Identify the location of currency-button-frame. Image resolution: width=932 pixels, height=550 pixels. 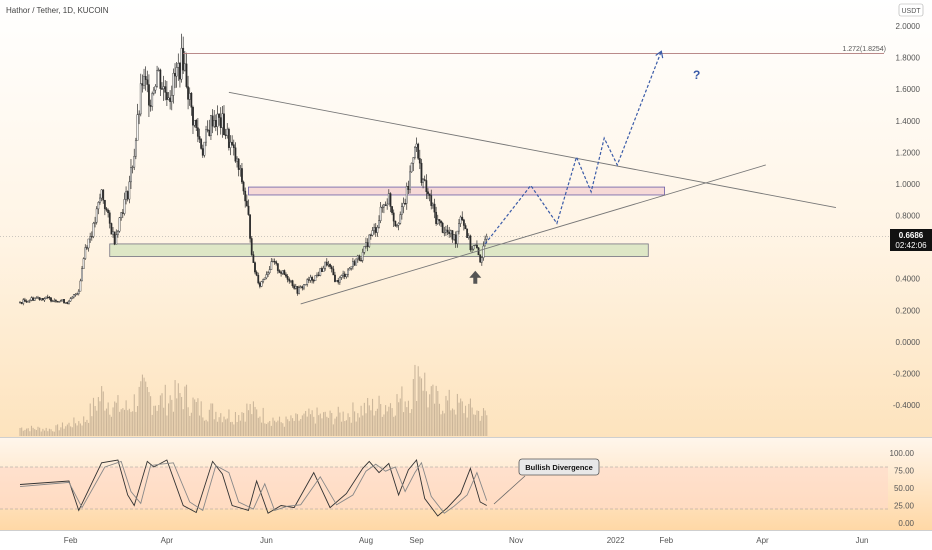
(911, 10).